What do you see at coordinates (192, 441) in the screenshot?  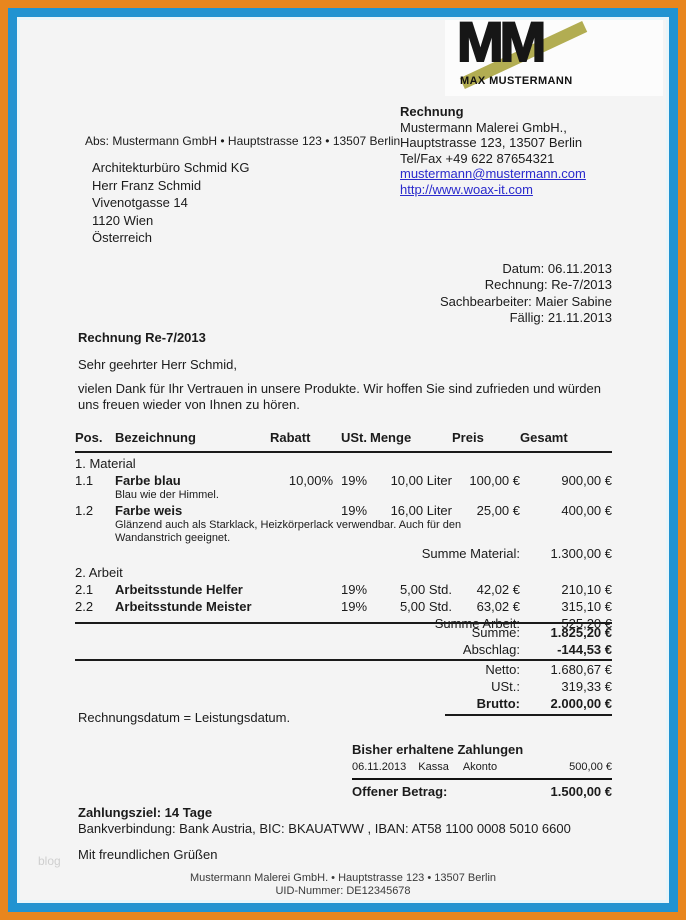 I see `col-name: Bezeichnung` at bounding box center [192, 441].